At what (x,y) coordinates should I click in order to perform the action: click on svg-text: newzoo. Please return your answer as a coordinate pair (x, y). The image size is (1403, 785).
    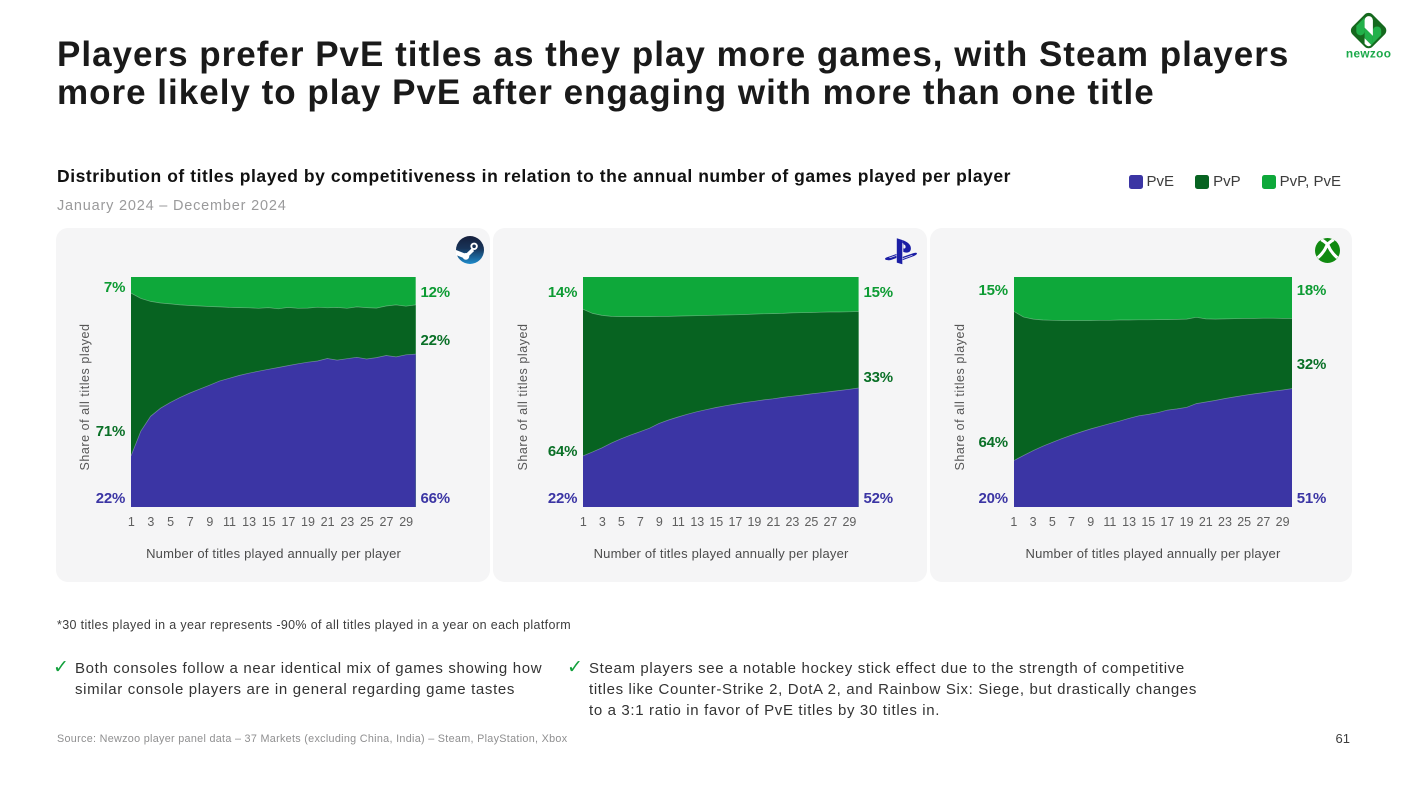
    Looking at the image, I should click on (1368, 53).